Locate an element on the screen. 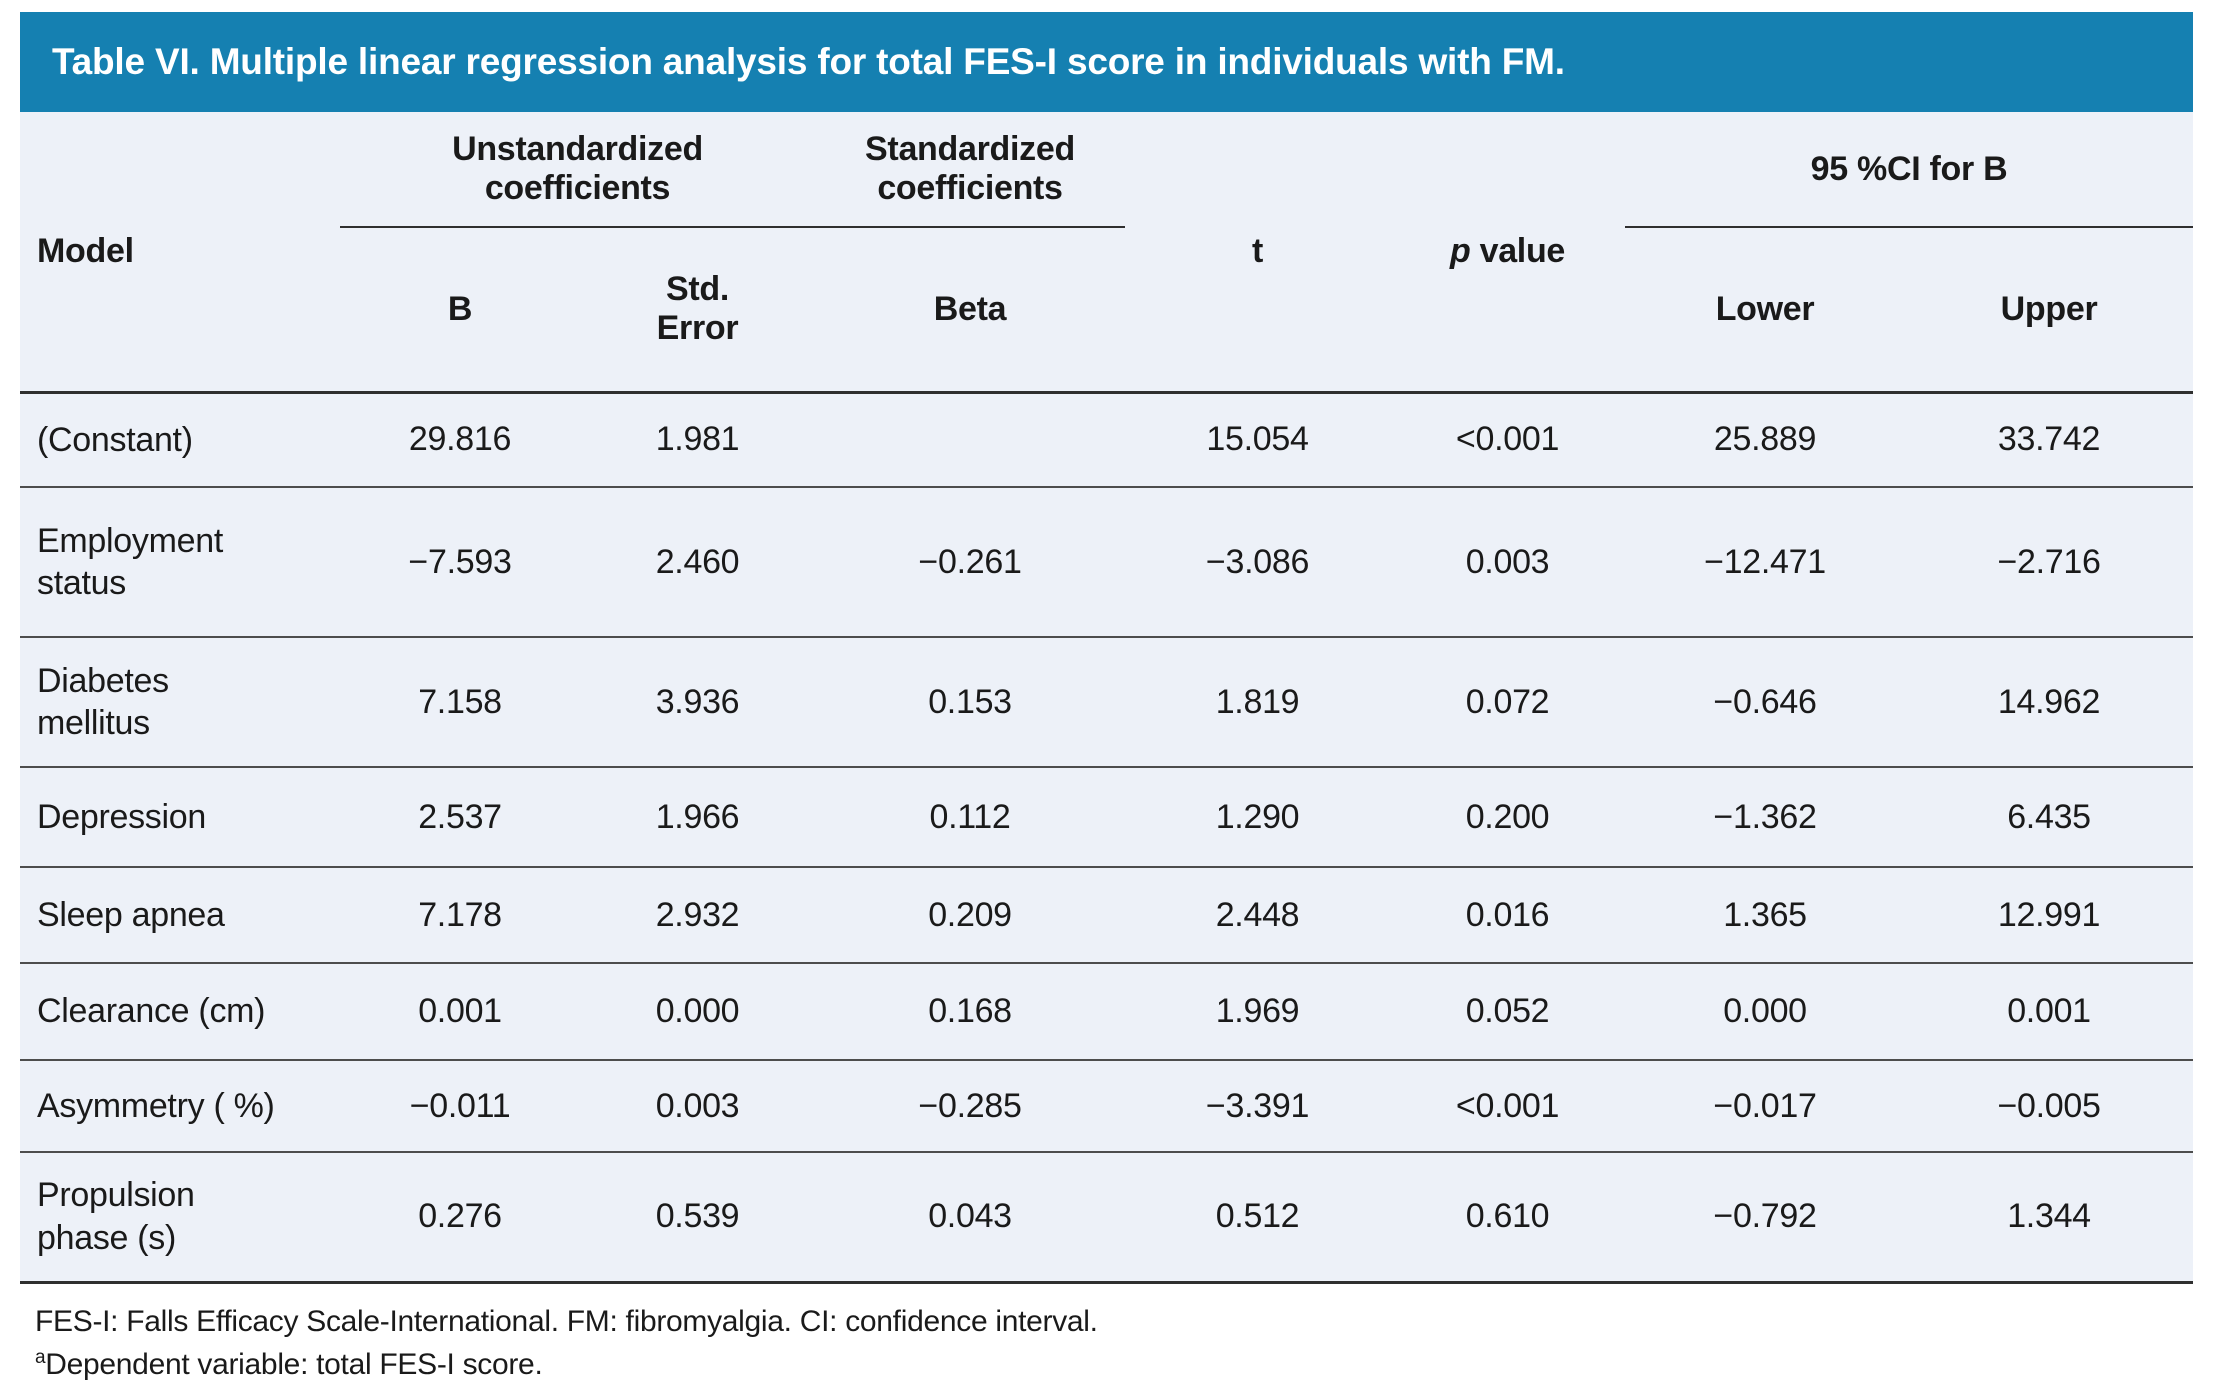 This screenshot has width=2238, height=1400. model-cell: Propulsion phase (s) is located at coordinates (180, 1218).